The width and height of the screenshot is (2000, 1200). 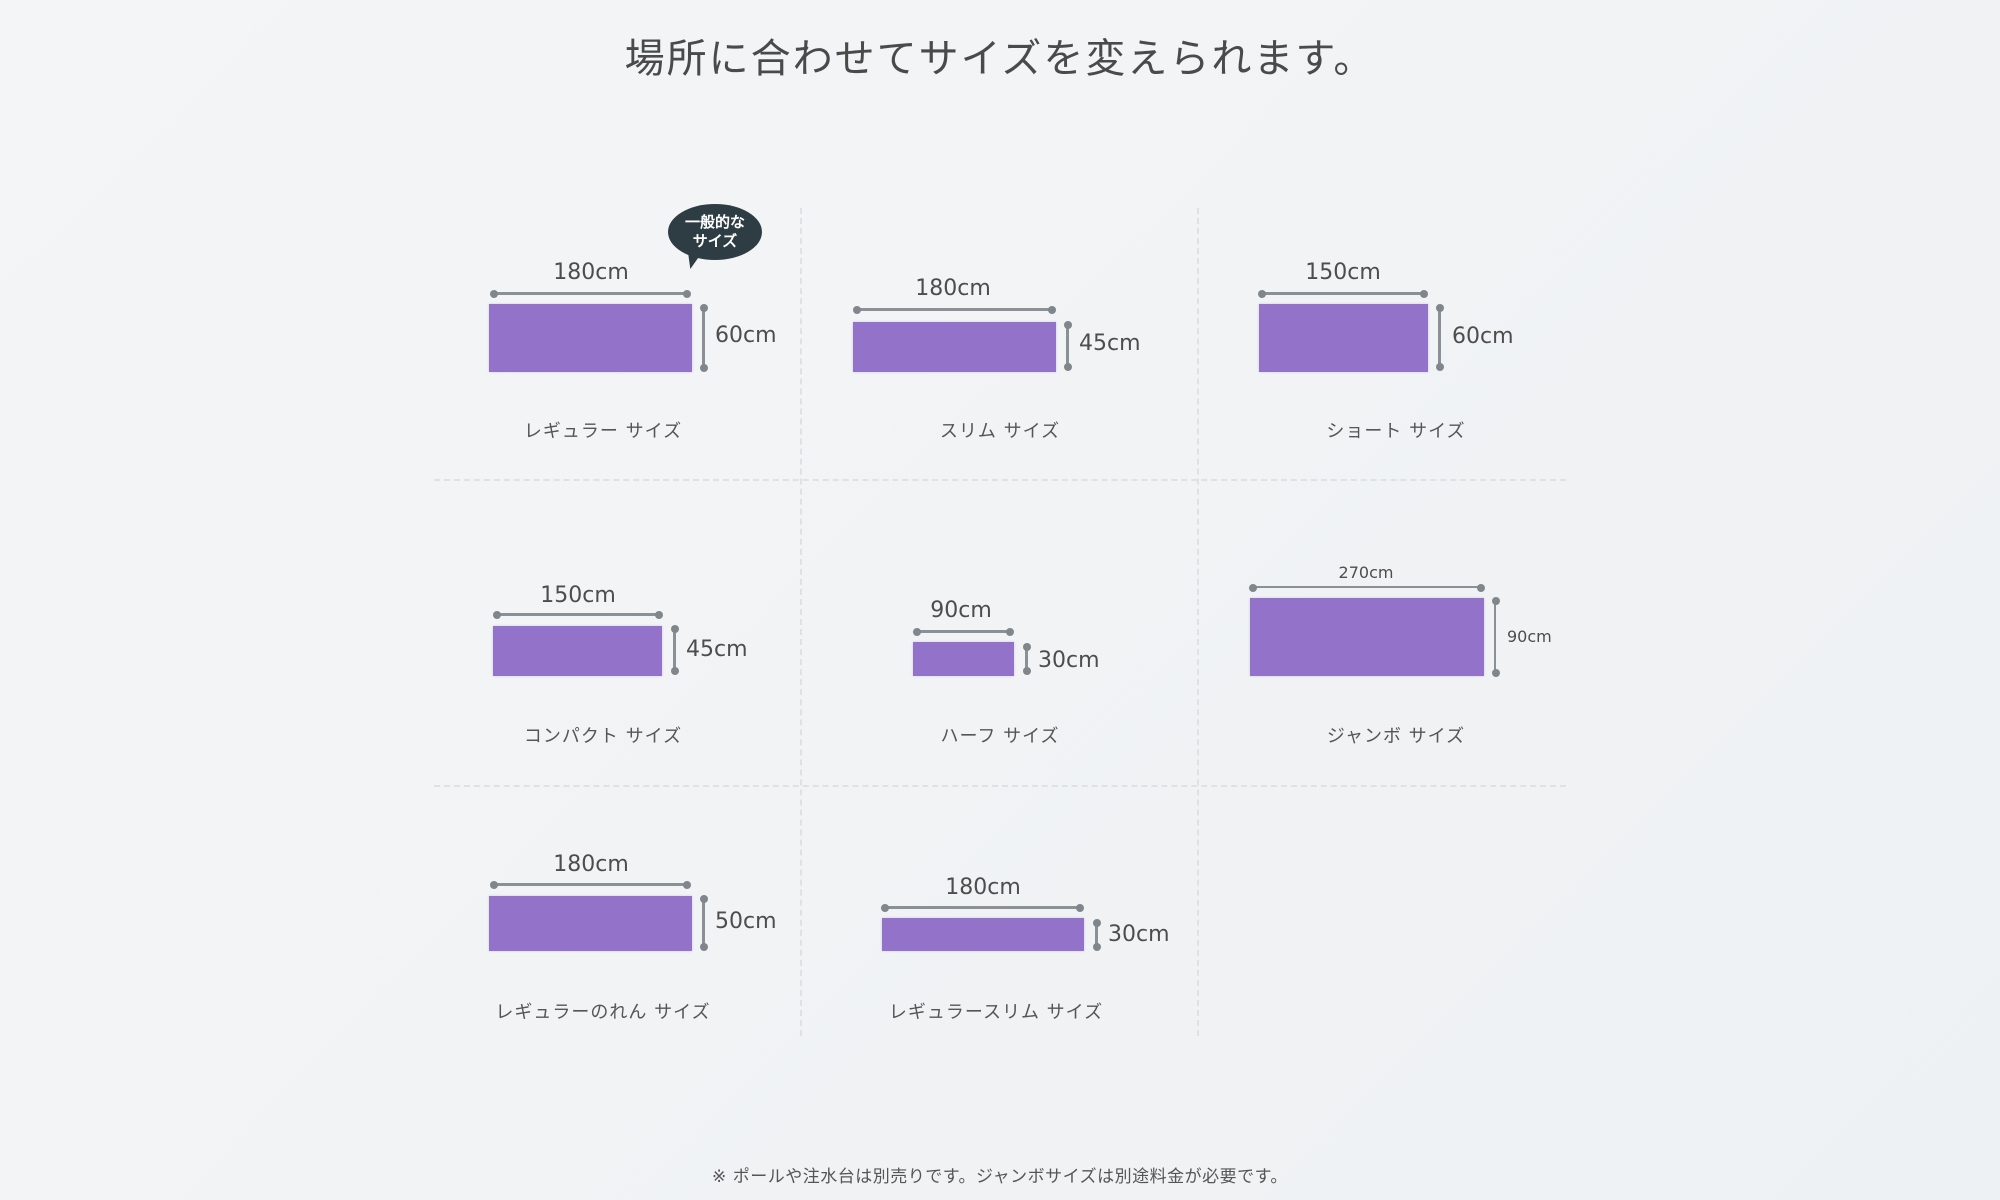 What do you see at coordinates (1000, 59) in the screenshot?
I see `page-title: 場所に合わせてサイズを変えられます。` at bounding box center [1000, 59].